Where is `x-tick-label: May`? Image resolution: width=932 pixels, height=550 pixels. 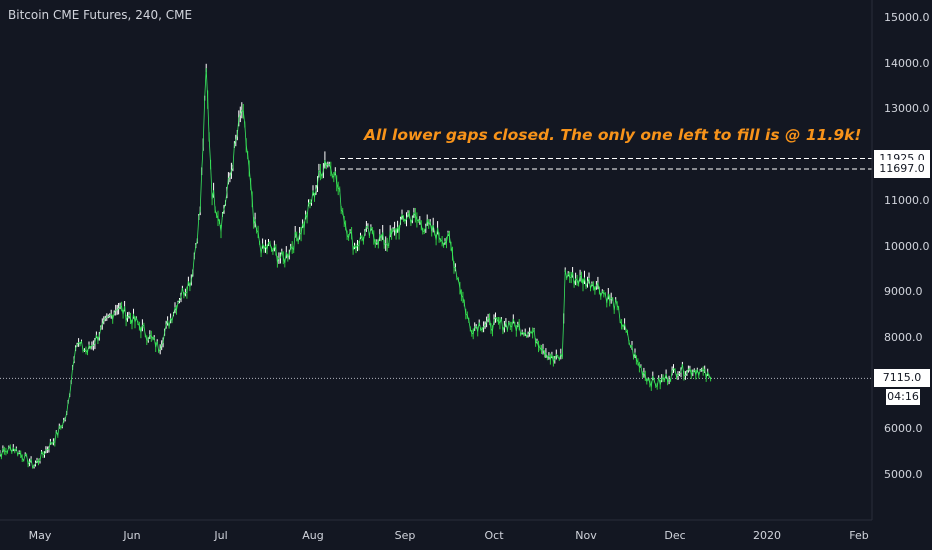
x-tick-label: May is located at coordinates (40, 535).